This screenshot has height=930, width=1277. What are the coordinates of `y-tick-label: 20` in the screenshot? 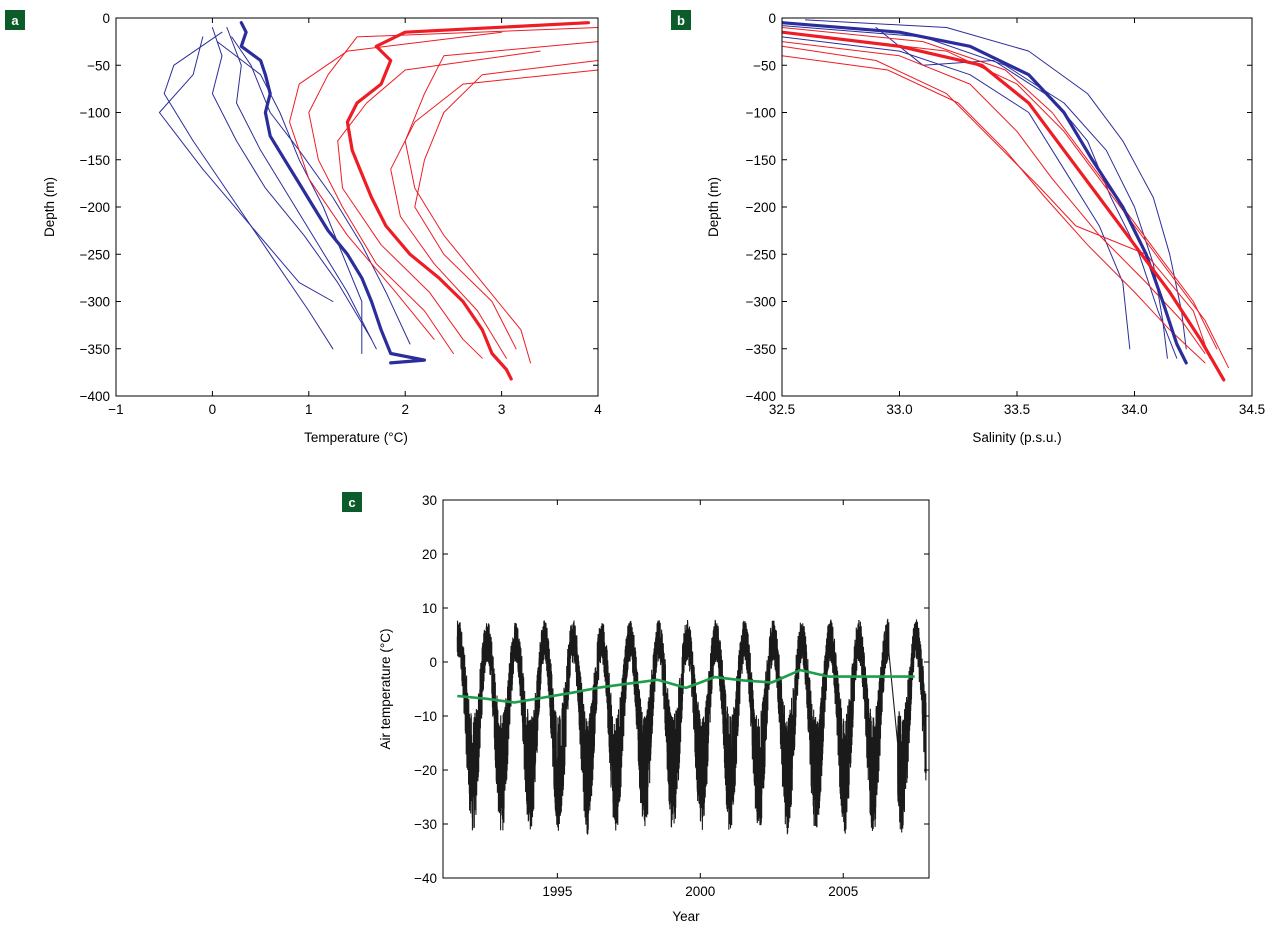 It's located at (429, 554).